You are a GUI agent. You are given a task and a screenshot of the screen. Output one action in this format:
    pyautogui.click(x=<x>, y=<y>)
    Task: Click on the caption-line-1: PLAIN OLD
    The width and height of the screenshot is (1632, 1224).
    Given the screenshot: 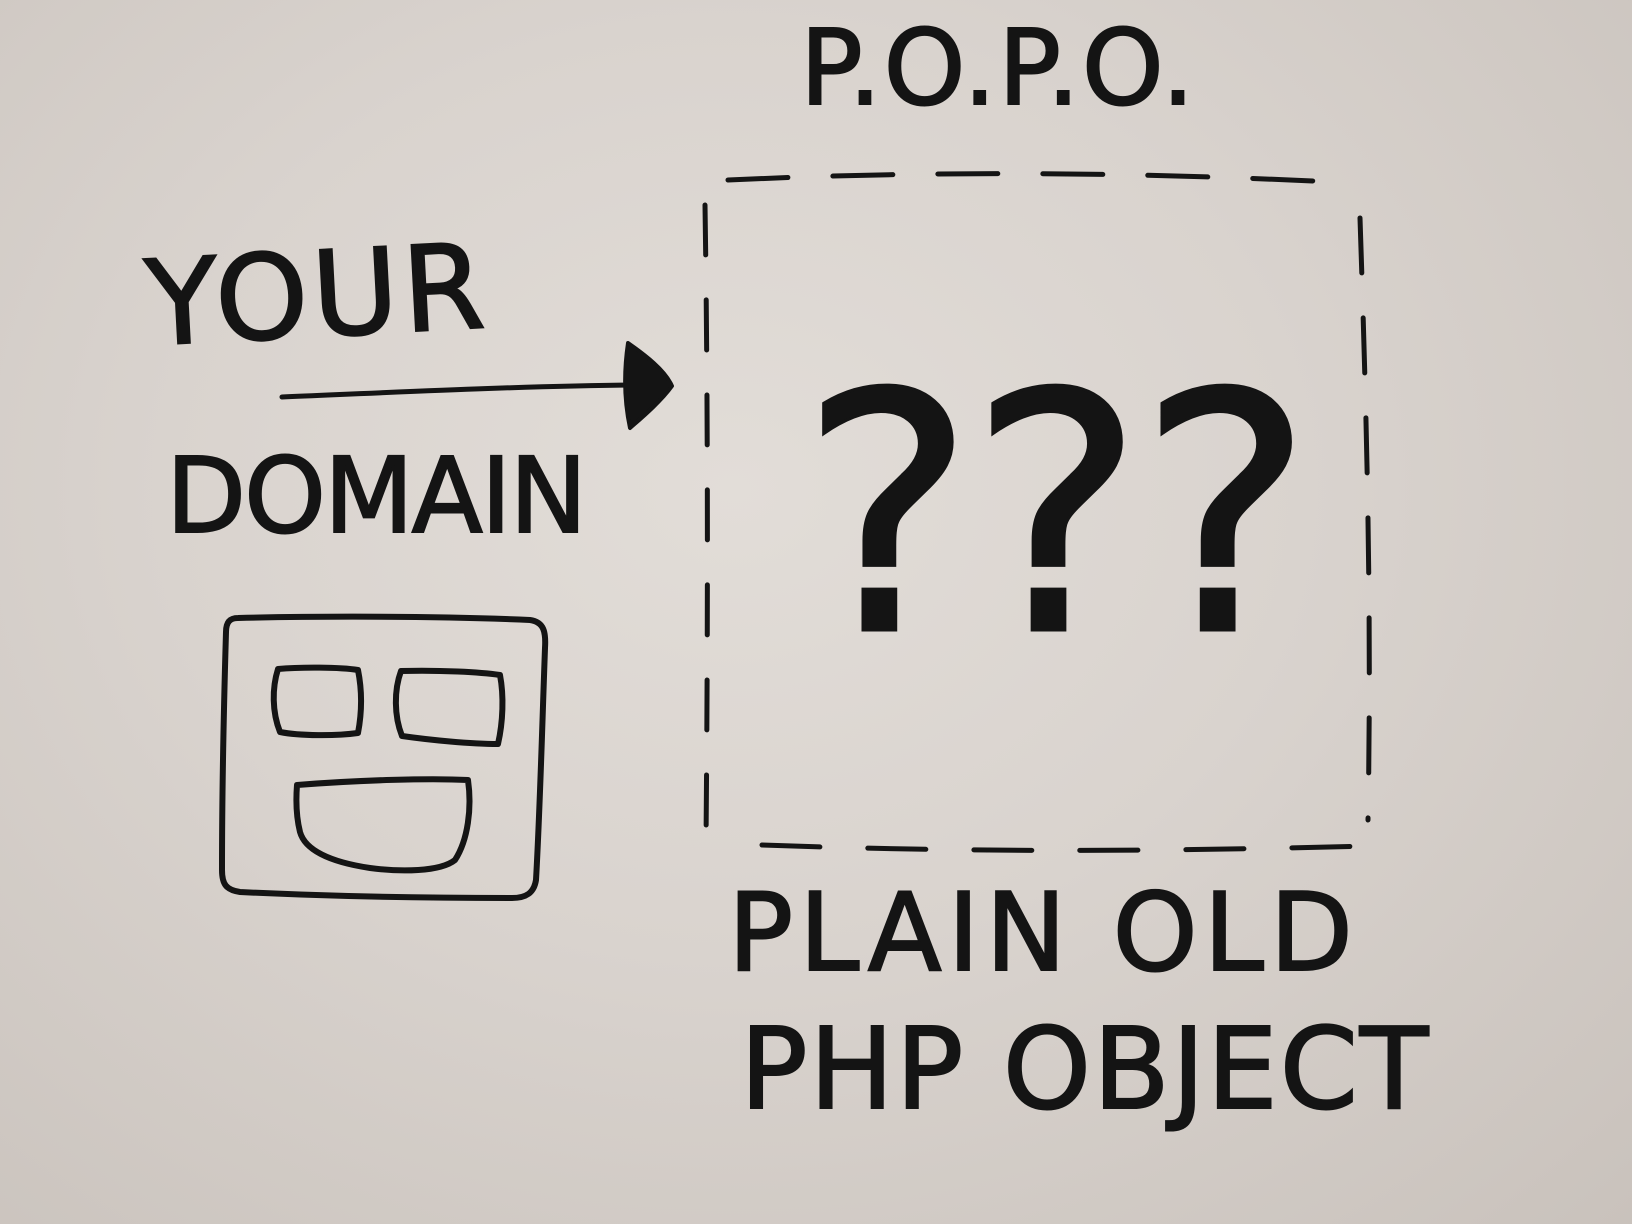 What is the action you would take?
    pyautogui.click(x=1043, y=933)
    